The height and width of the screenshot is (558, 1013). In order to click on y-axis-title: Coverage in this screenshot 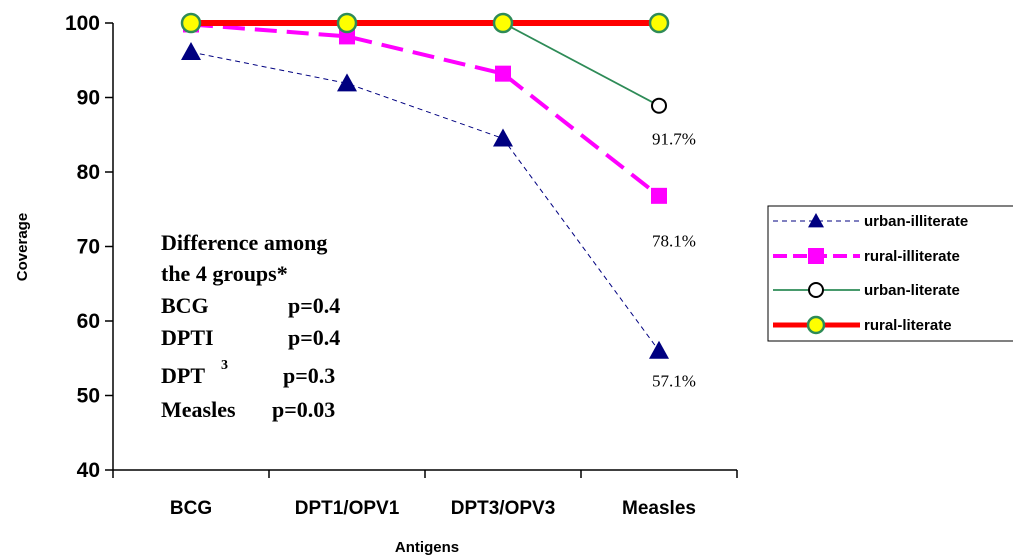, I will do `click(22, 247)`.